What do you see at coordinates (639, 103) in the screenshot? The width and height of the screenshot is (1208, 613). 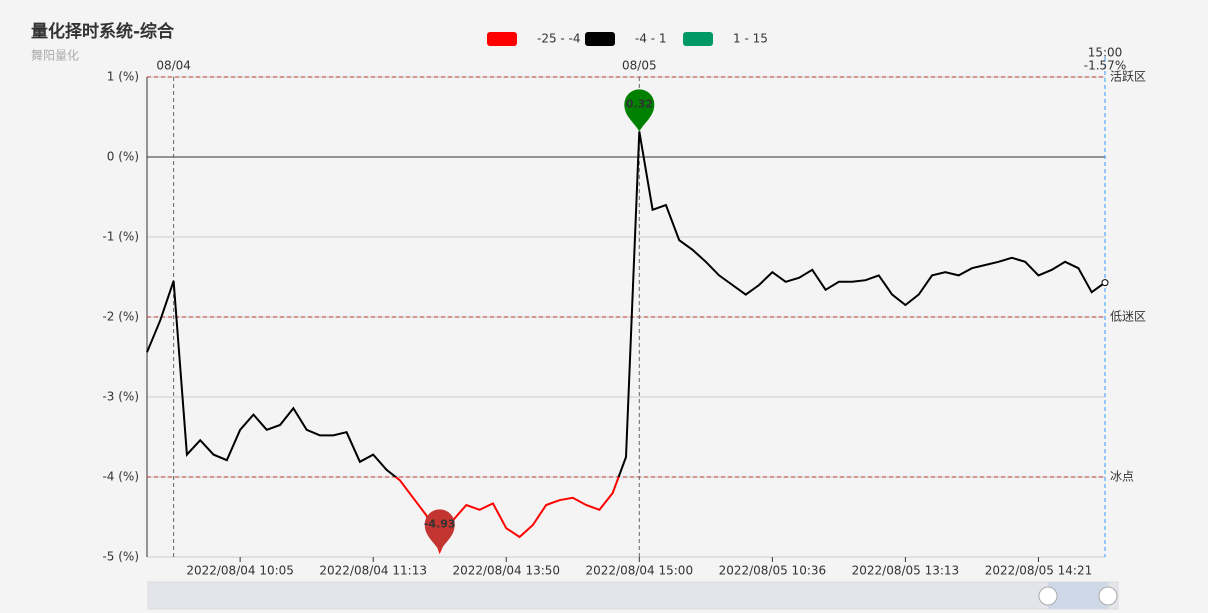 I see `mark-point-label: 0.32` at bounding box center [639, 103].